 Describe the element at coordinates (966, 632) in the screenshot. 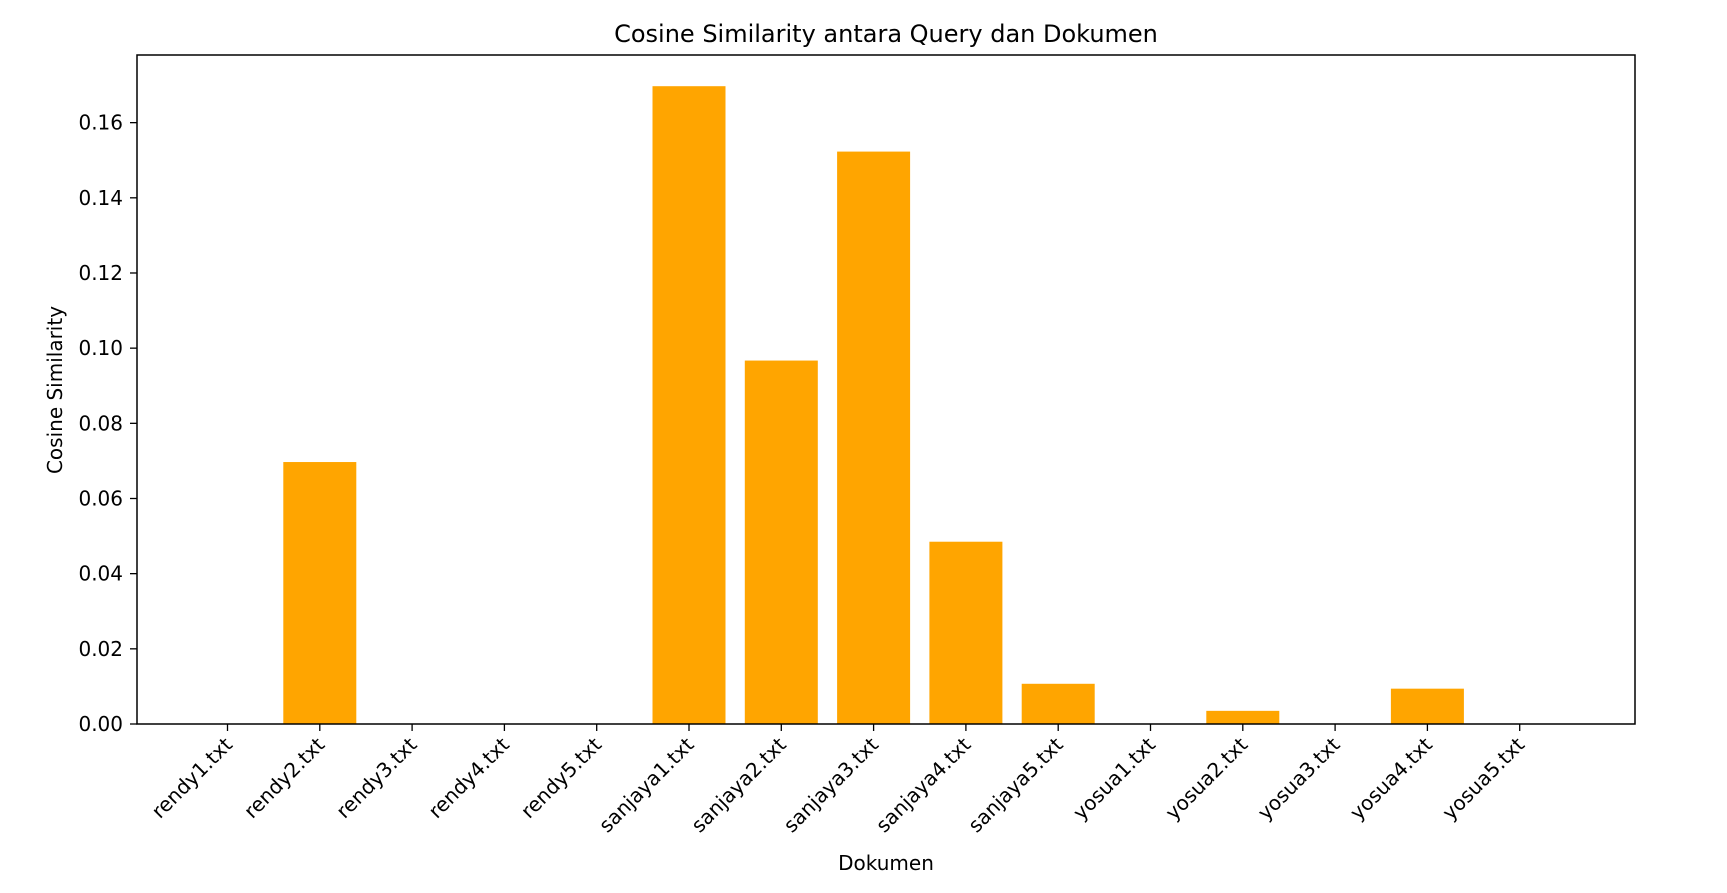

I see `bar-sanjaya4-txt` at that location.